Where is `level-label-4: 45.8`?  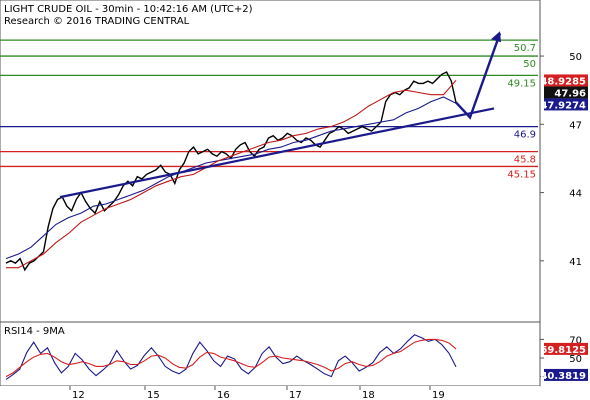 level-label-4: 45.8 is located at coordinates (525, 160).